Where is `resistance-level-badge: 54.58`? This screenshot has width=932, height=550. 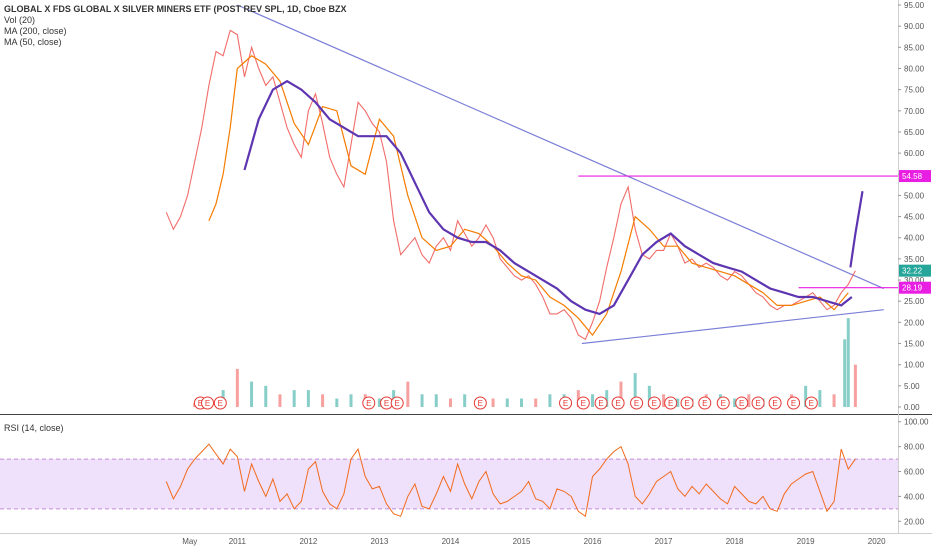 resistance-level-badge: 54.58 is located at coordinates (915, 176).